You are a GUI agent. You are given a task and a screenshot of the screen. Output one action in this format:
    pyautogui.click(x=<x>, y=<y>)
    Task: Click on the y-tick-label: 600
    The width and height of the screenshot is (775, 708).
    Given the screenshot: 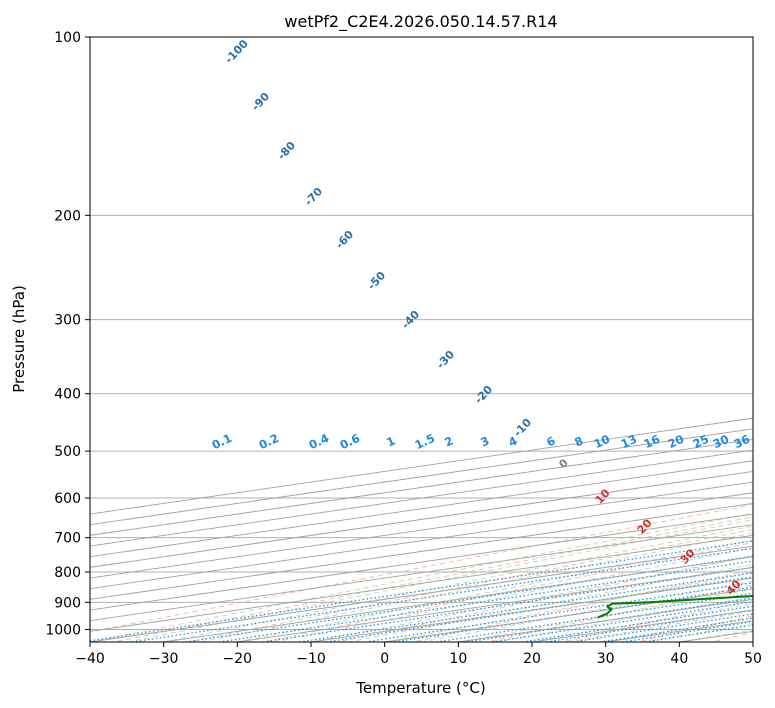 What is the action you would take?
    pyautogui.click(x=67, y=499)
    